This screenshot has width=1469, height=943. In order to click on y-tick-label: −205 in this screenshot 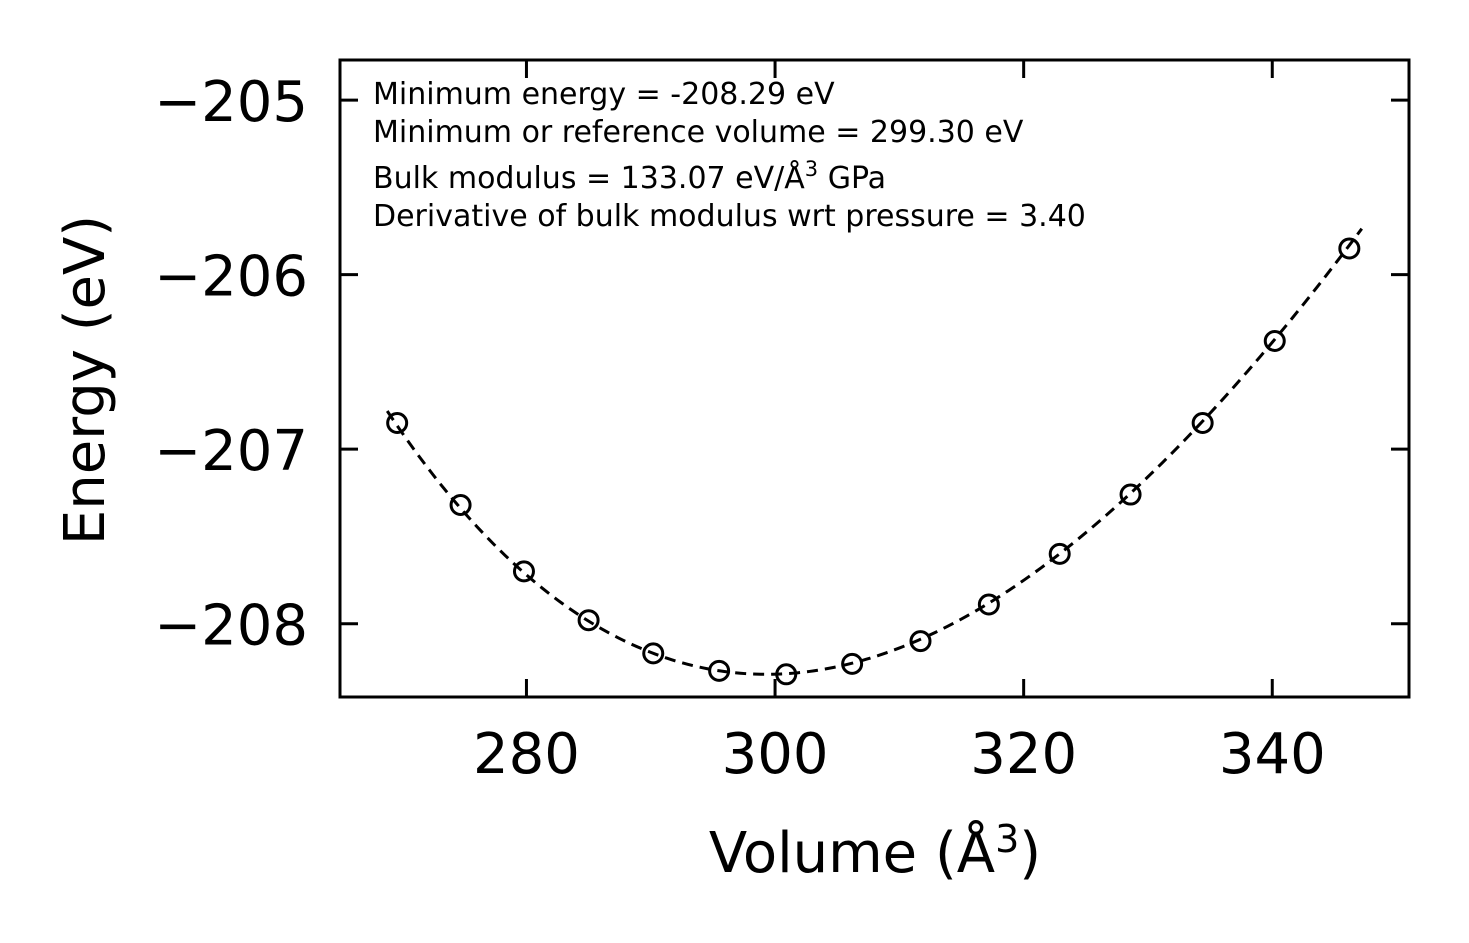, I will do `click(231, 102)`.